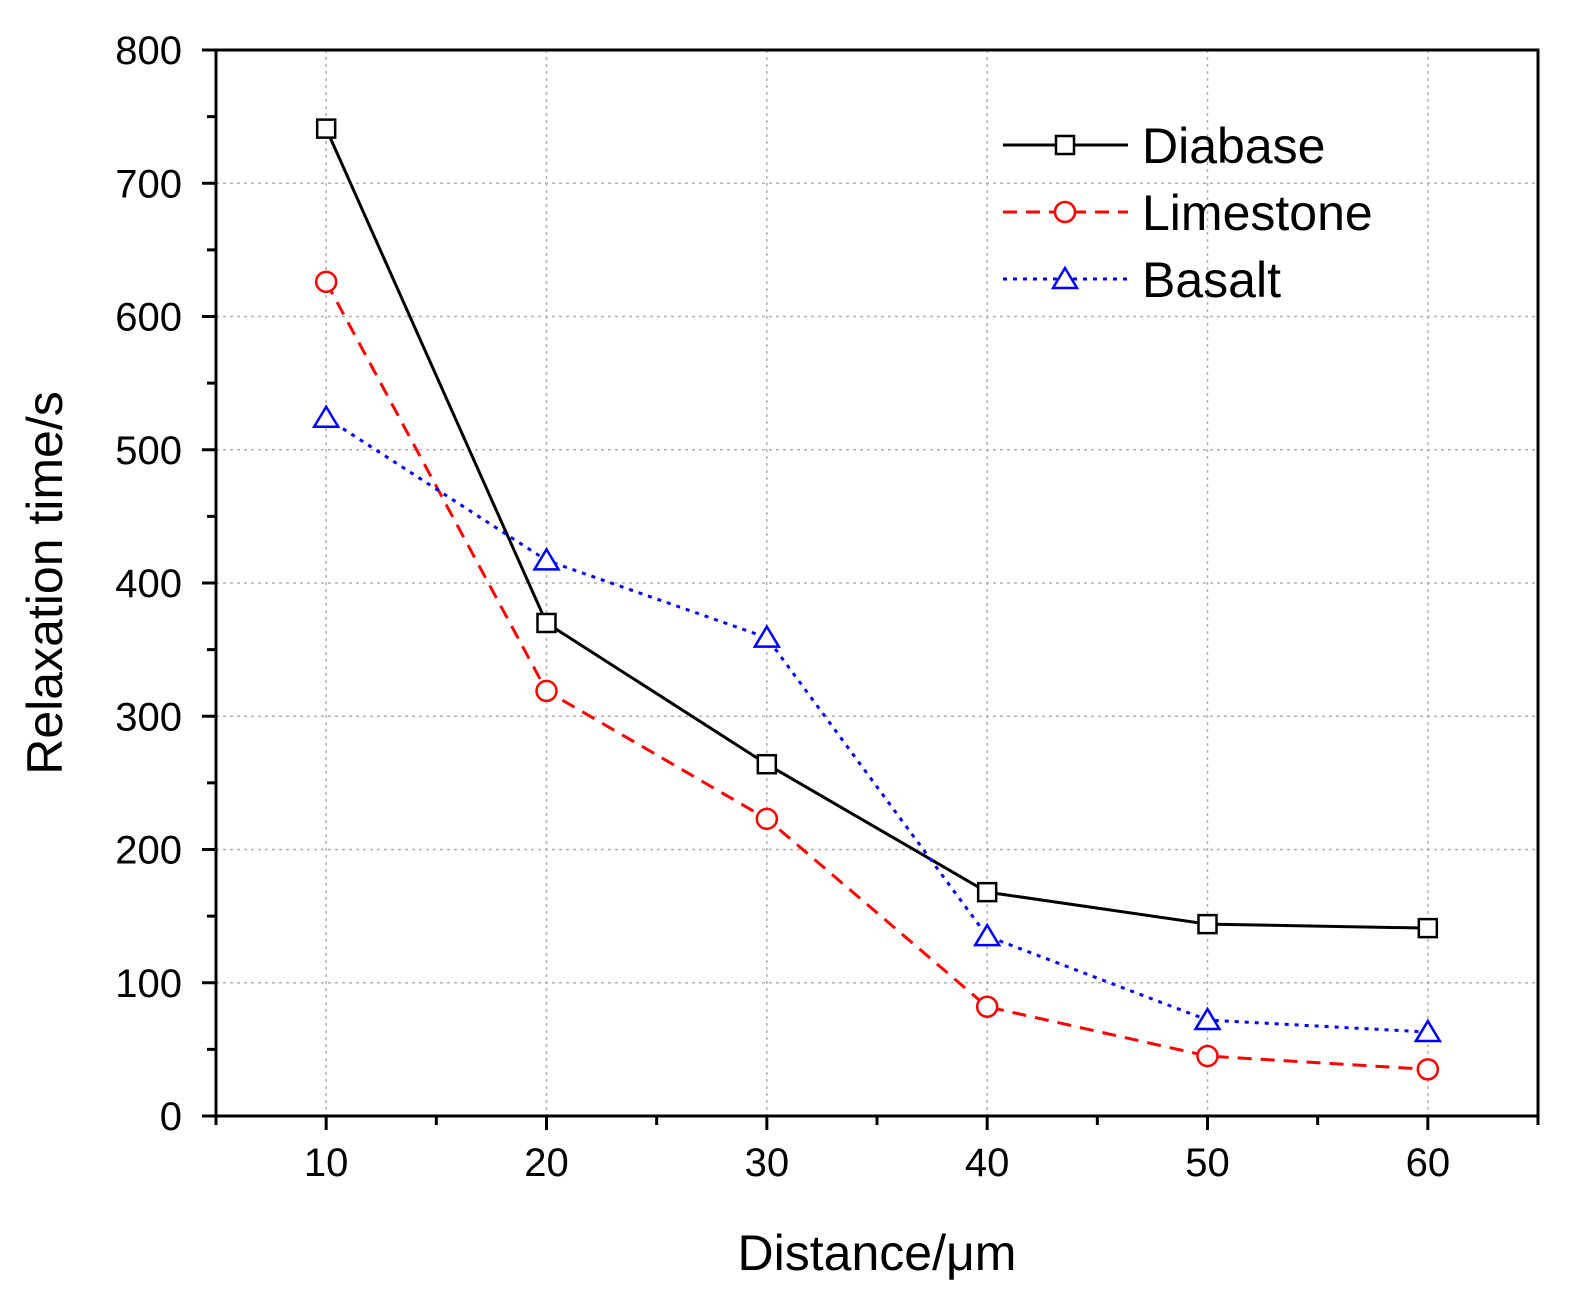 This screenshot has height=1304, width=1572. I want to click on legend: Diabase Limestone Basalt, so click(1188, 213).